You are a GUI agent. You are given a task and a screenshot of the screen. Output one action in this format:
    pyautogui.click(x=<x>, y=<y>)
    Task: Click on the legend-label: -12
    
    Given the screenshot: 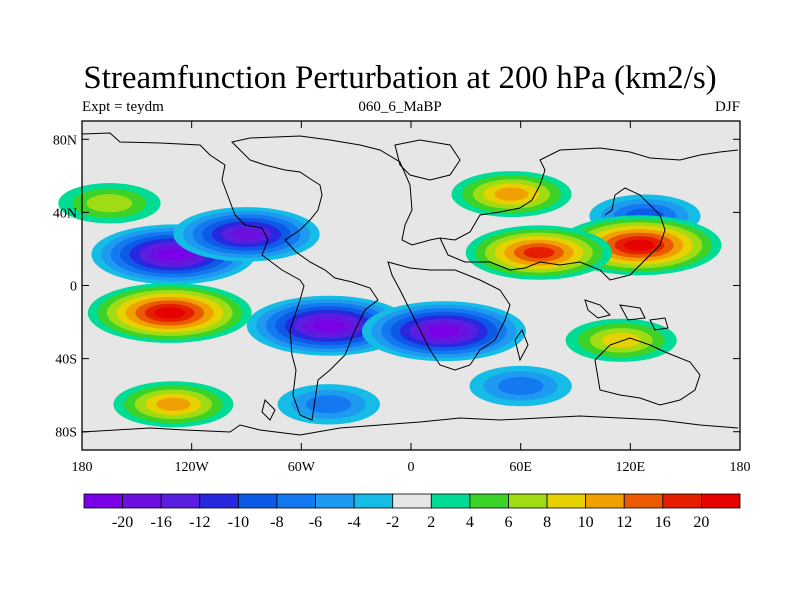 What is the action you would take?
    pyautogui.click(x=199, y=522)
    